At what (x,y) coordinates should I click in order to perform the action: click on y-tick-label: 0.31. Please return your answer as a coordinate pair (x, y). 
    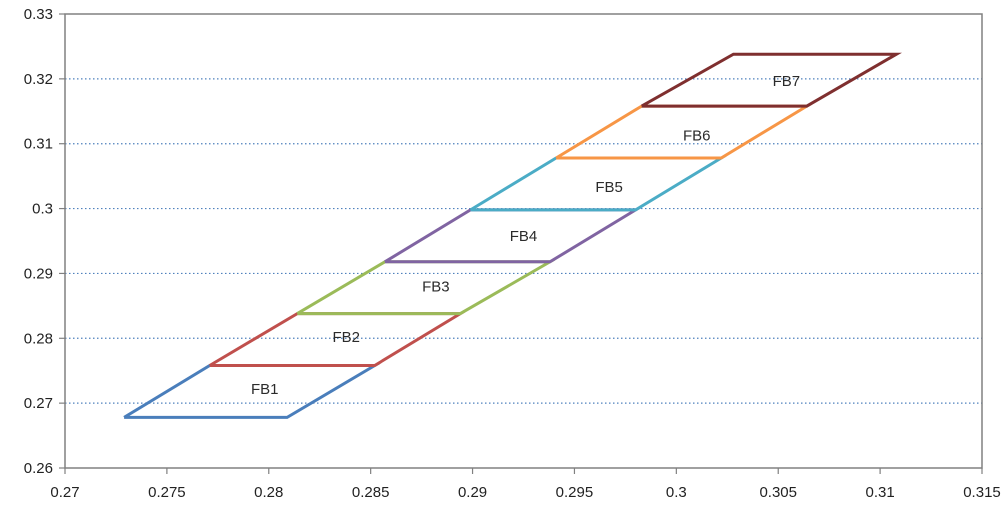
    Looking at the image, I should click on (38, 144).